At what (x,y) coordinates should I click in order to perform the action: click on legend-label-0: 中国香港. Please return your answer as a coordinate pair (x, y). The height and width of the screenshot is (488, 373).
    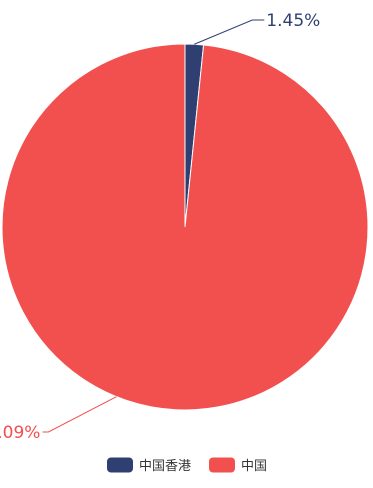
    Looking at the image, I should click on (165, 466).